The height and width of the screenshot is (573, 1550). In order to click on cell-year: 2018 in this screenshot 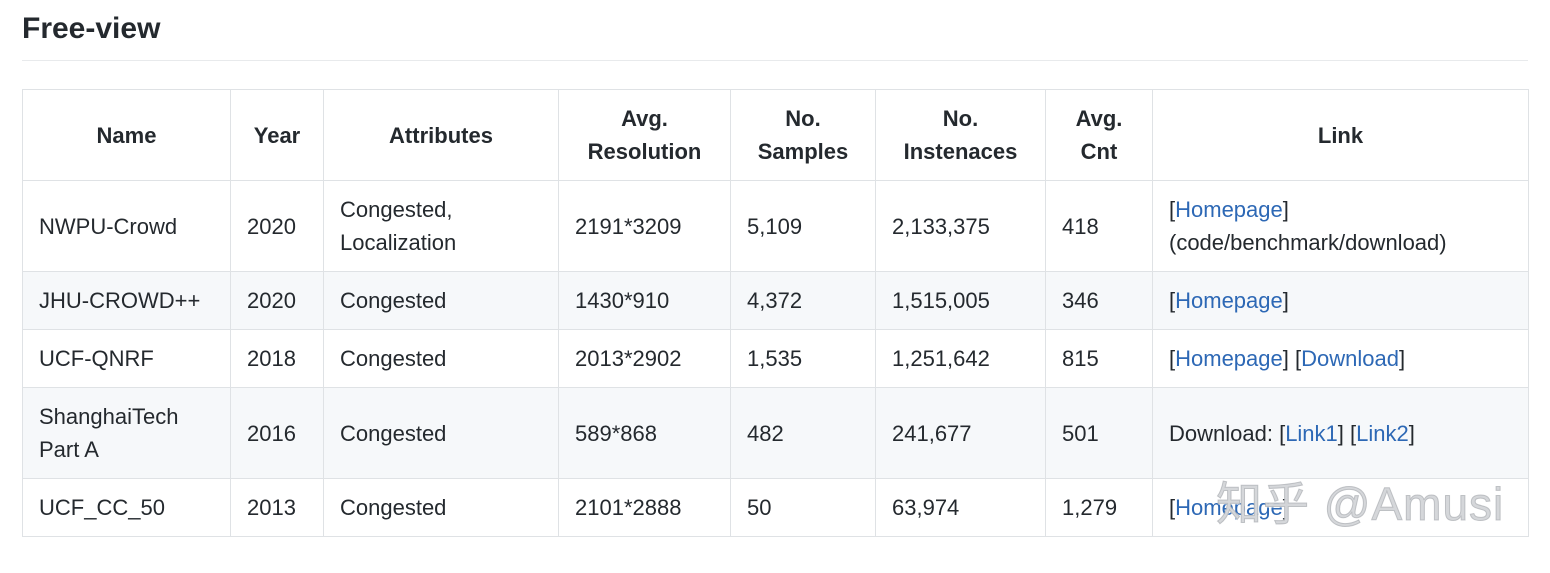, I will do `click(277, 358)`.